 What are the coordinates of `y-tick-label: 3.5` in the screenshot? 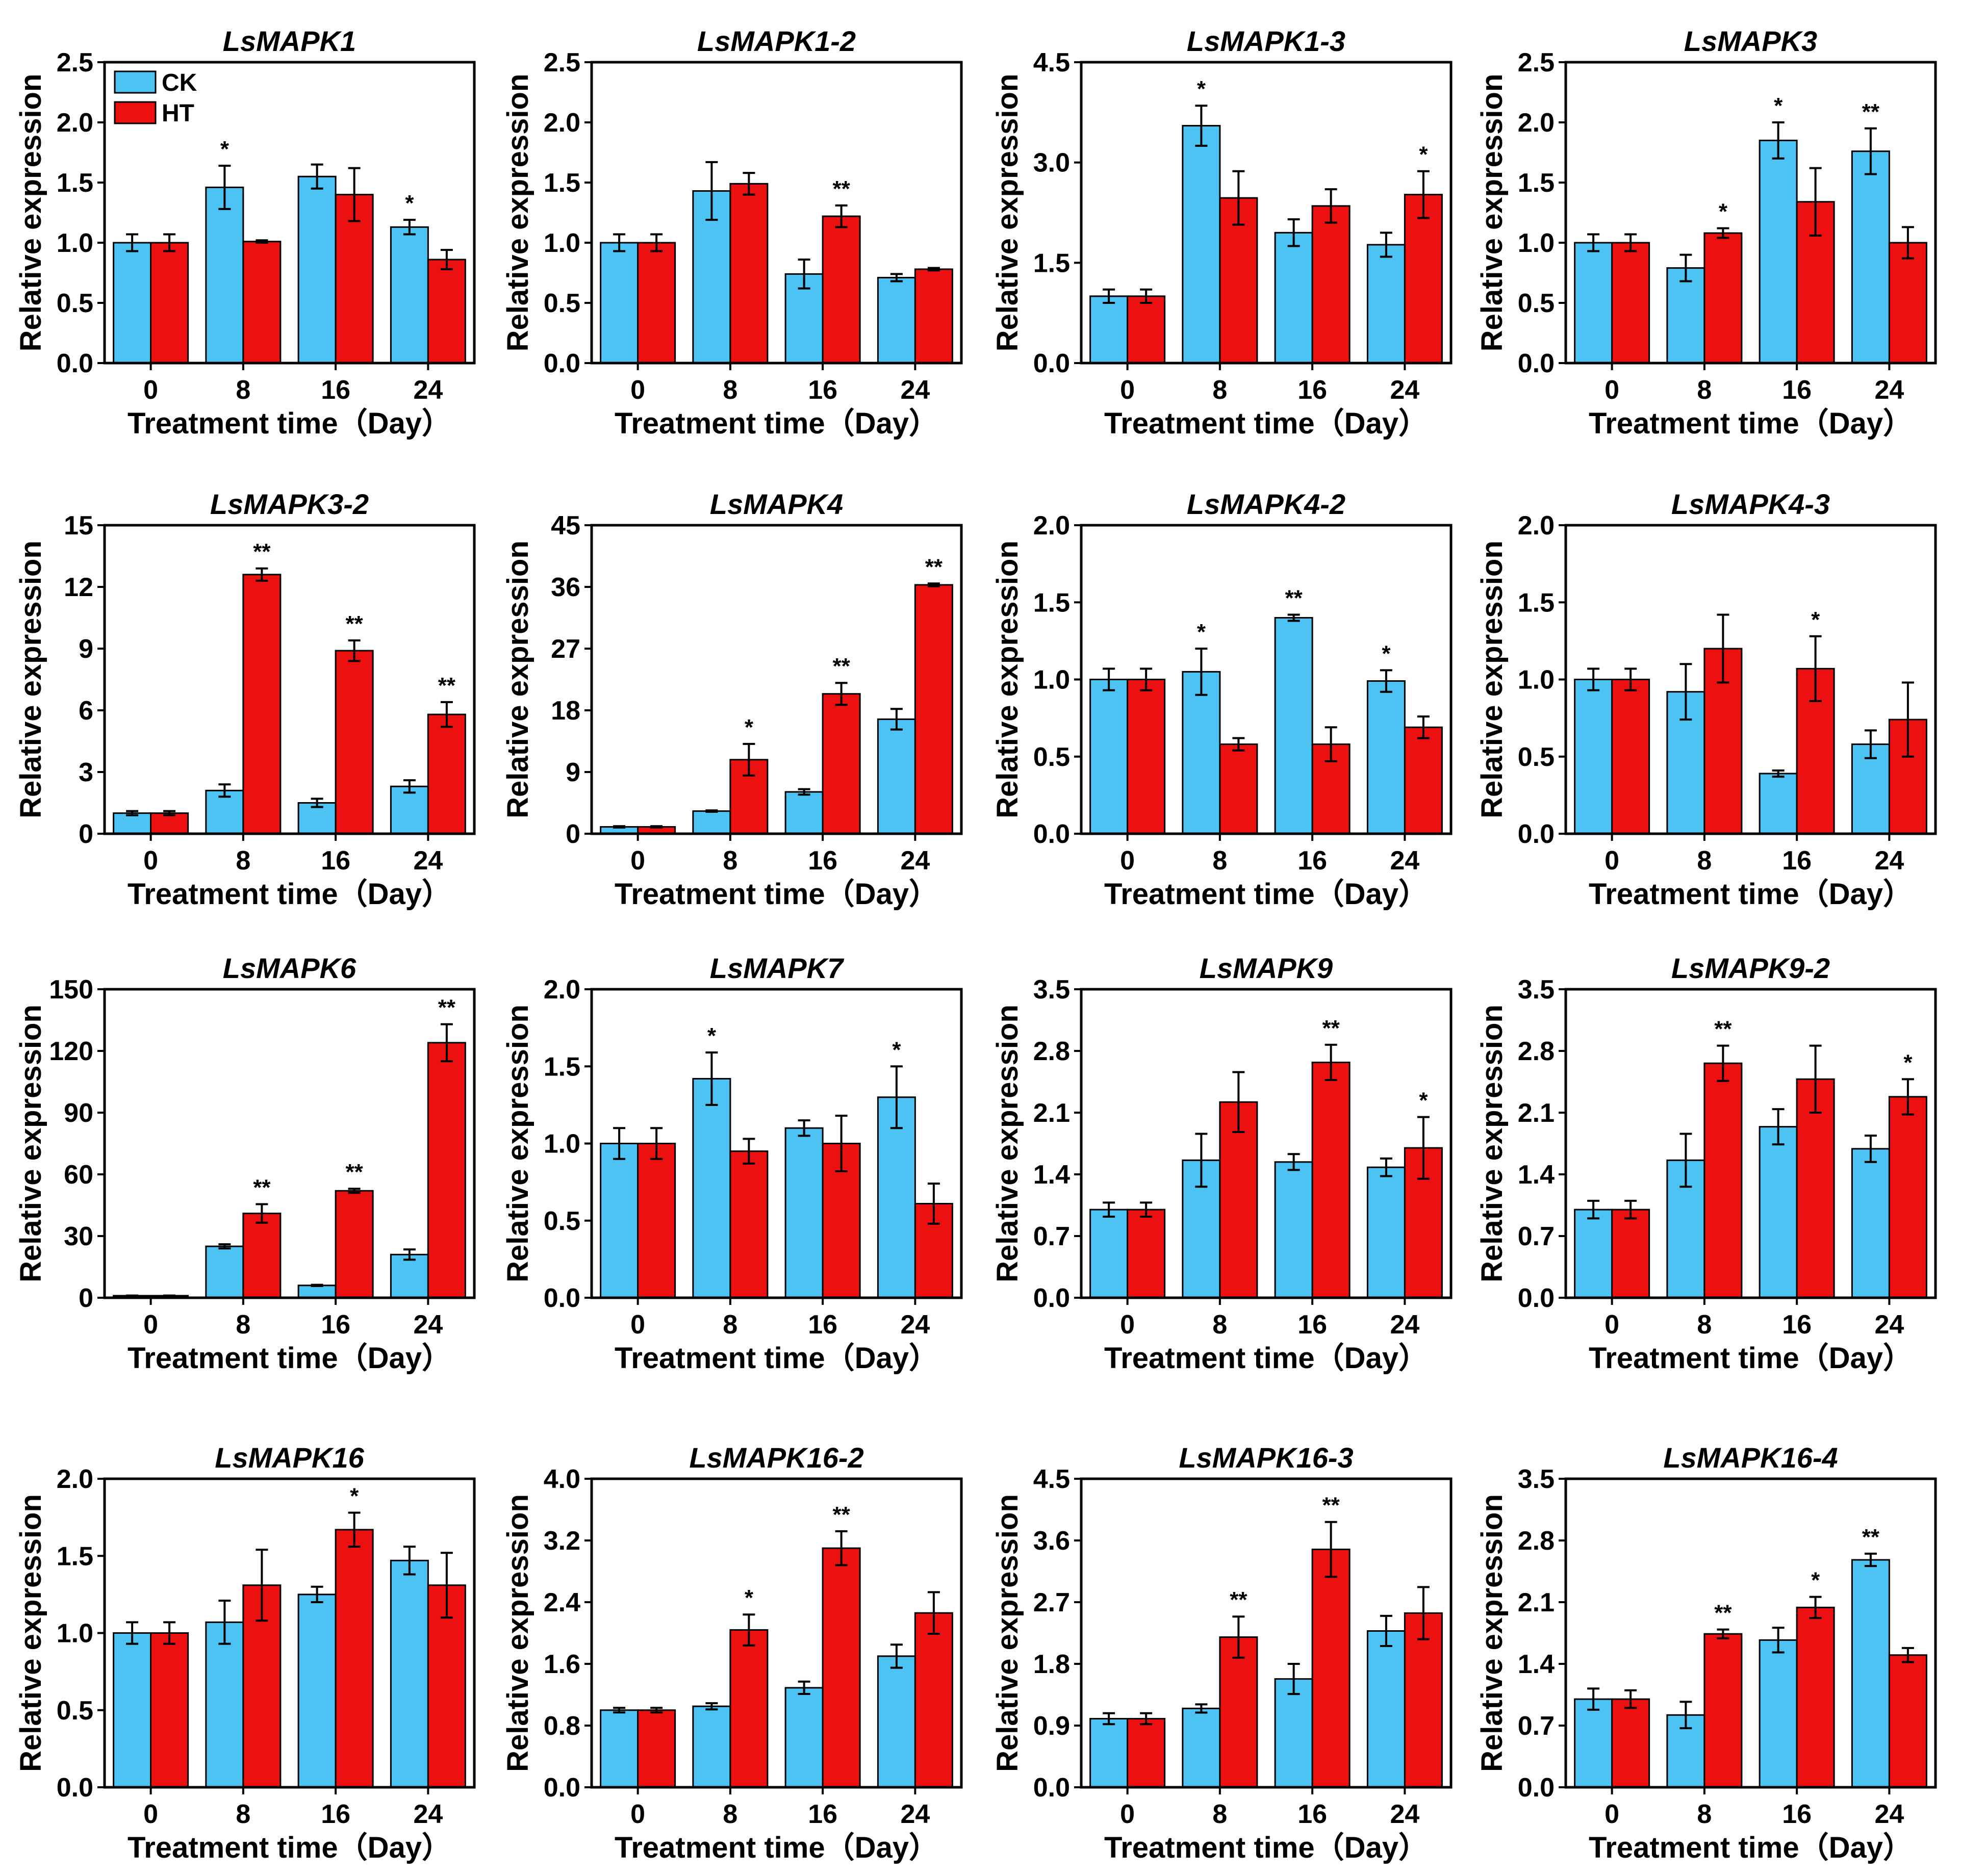 It's located at (1537, 990).